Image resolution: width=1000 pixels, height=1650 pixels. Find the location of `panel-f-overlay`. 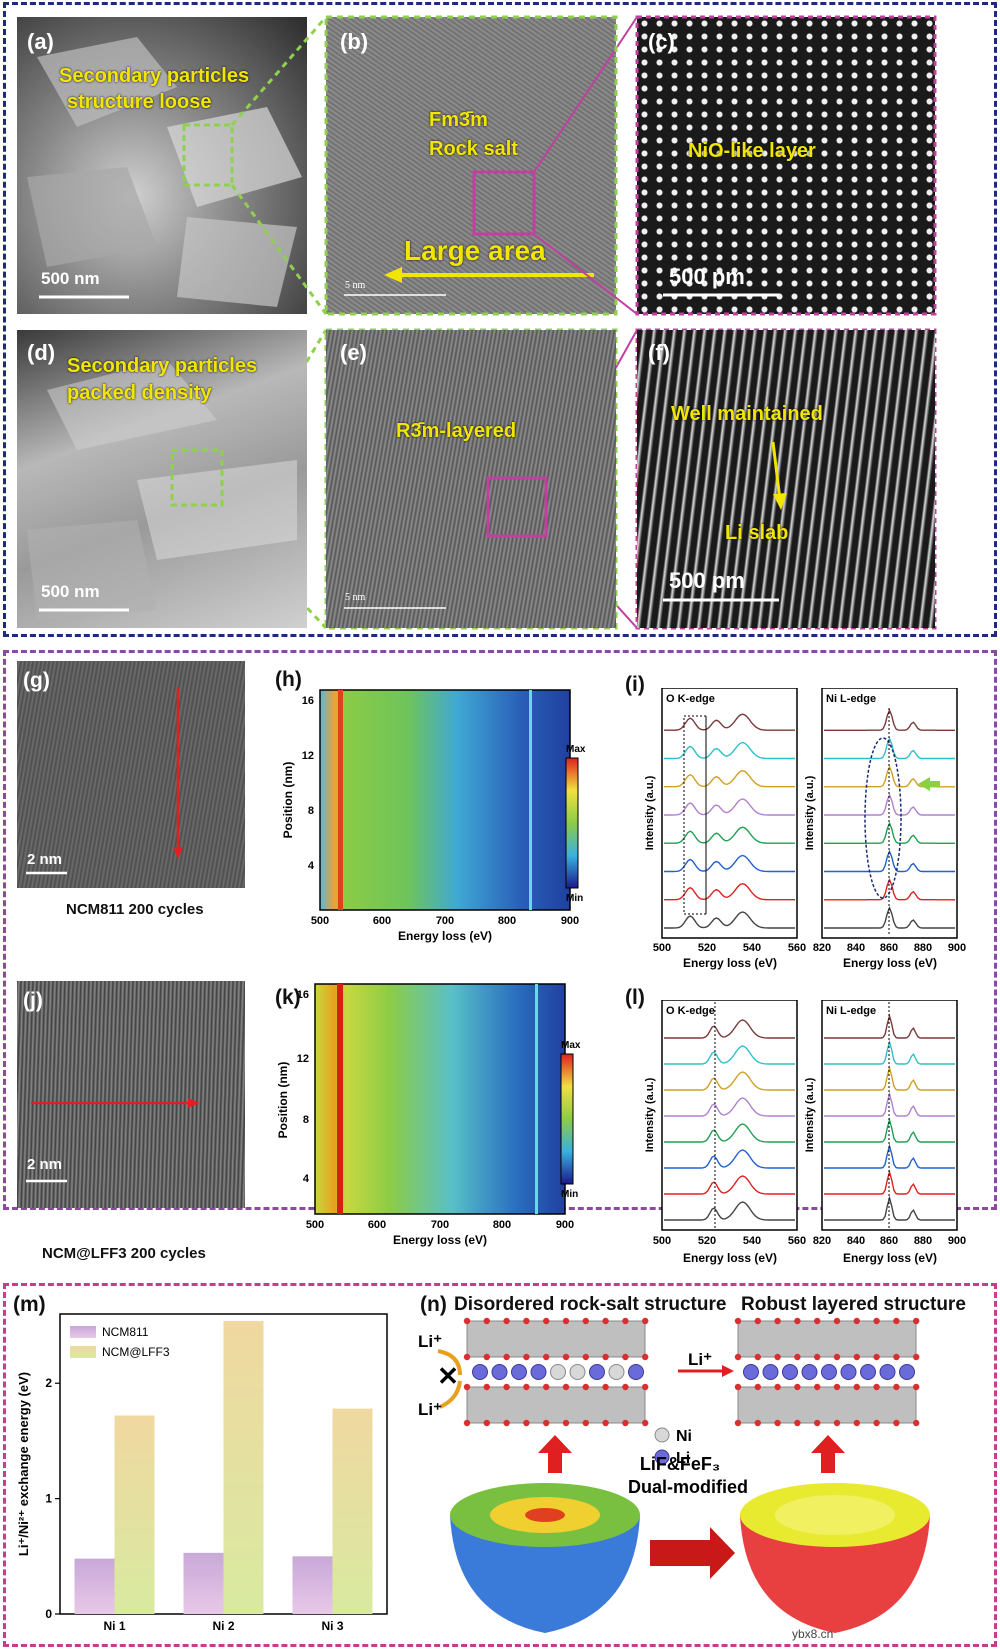

panel-f-overlay is located at coordinates (725, 521).